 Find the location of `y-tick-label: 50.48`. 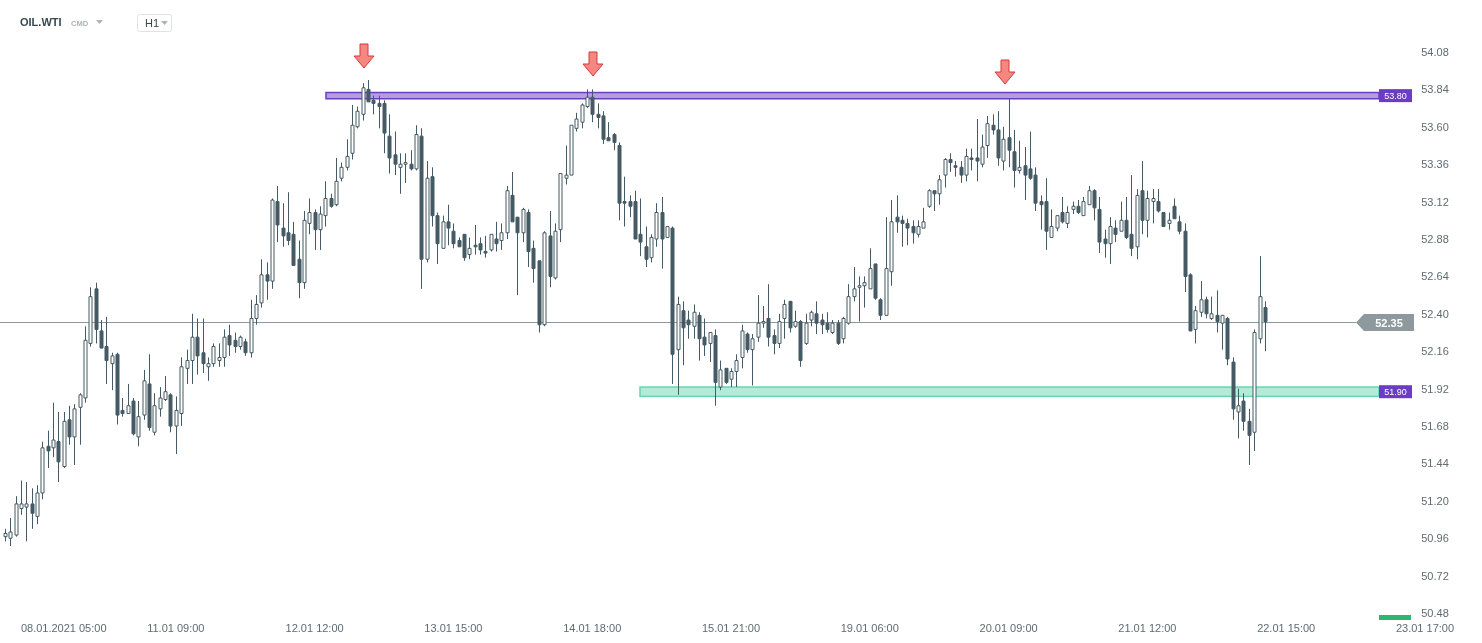

y-tick-label: 50.48 is located at coordinates (1435, 613).